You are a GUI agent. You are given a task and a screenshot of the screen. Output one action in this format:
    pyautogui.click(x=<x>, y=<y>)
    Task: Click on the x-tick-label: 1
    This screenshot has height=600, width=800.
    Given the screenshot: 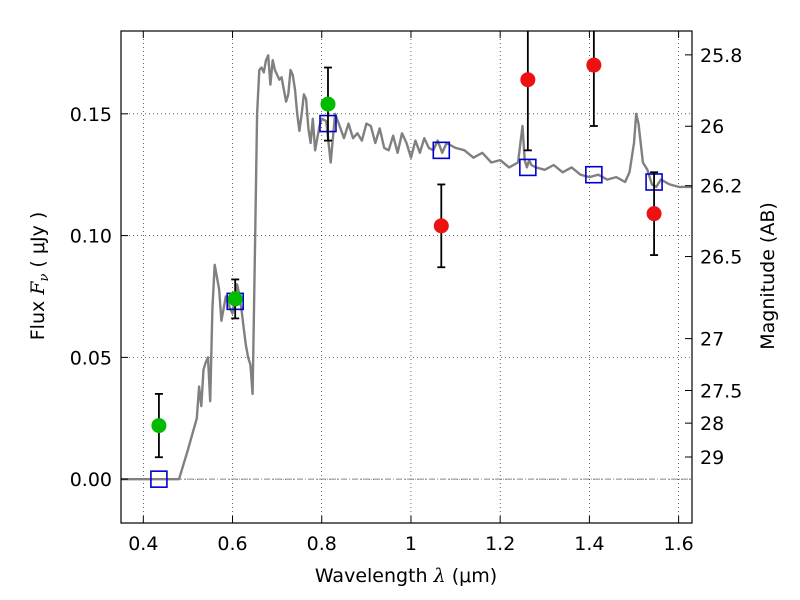 What is the action you would take?
    pyautogui.click(x=411, y=544)
    